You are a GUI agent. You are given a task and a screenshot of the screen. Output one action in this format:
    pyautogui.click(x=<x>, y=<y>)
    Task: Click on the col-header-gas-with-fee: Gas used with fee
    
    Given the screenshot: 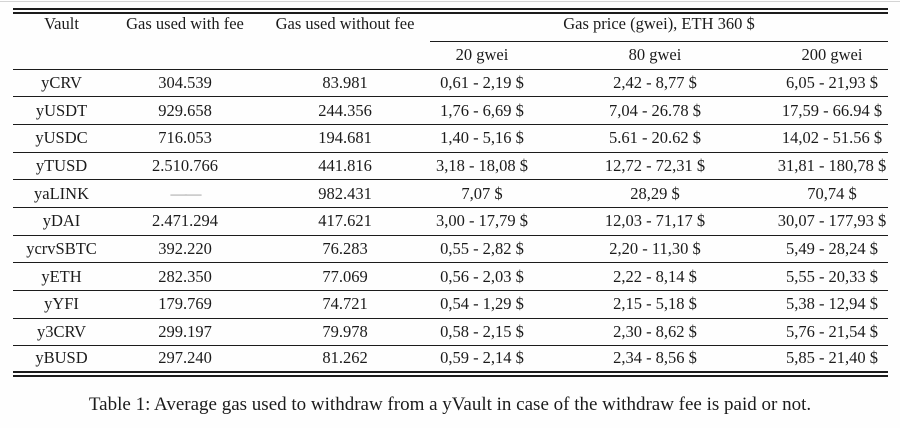 What is the action you would take?
    pyautogui.click(x=185, y=40)
    